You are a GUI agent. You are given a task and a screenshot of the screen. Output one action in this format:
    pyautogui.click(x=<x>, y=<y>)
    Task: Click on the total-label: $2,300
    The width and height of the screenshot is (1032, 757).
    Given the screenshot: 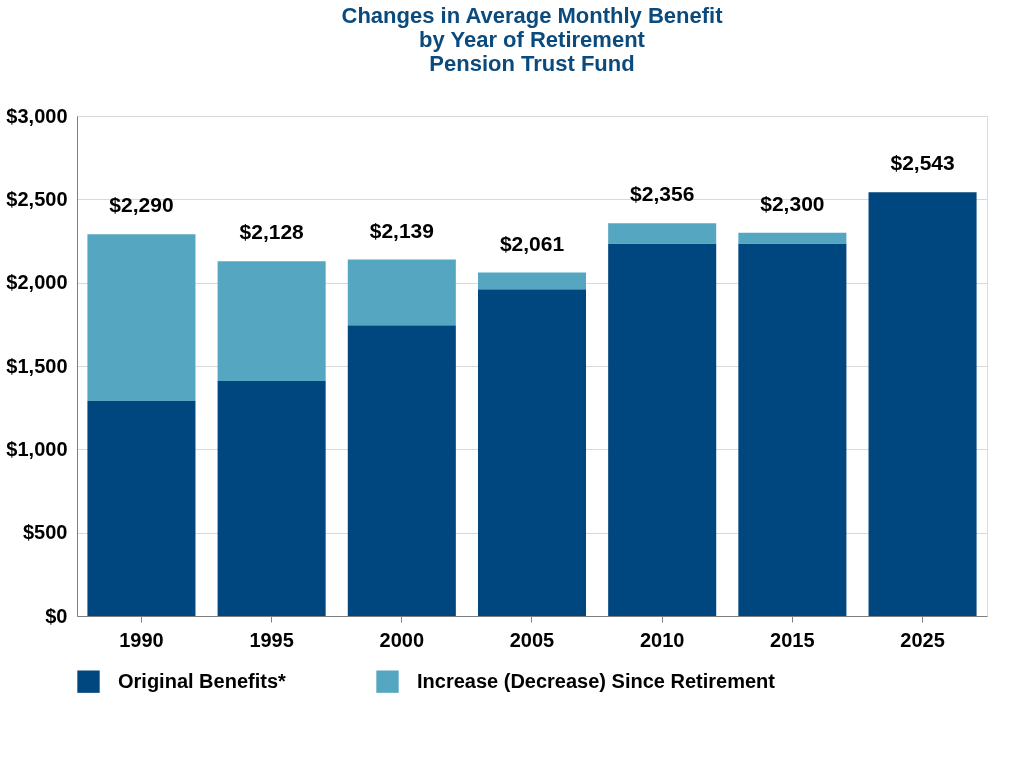 What is the action you would take?
    pyautogui.click(x=792, y=203)
    